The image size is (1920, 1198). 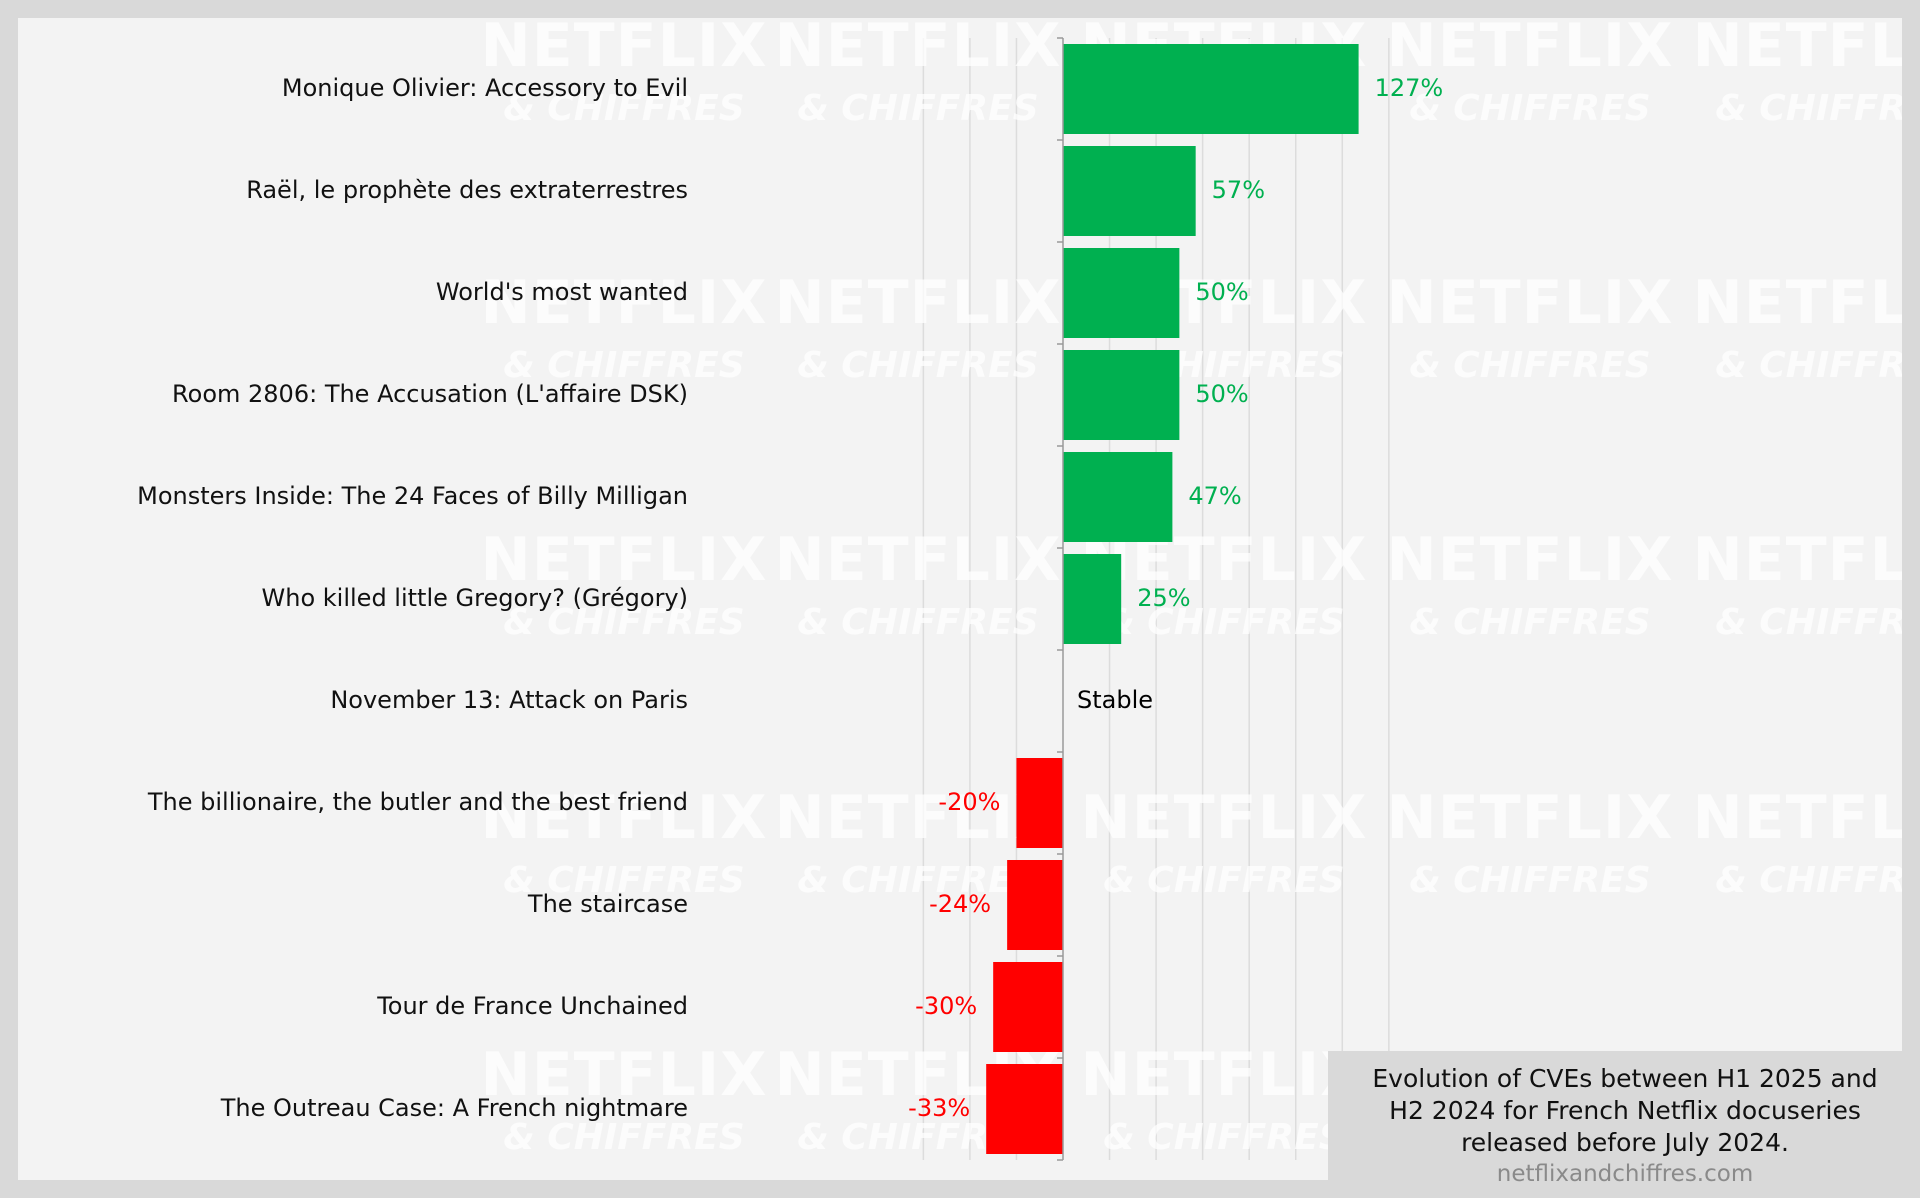 I want to click on category-label: The Outreau Case: A French nightmare, so click(x=454, y=1108).